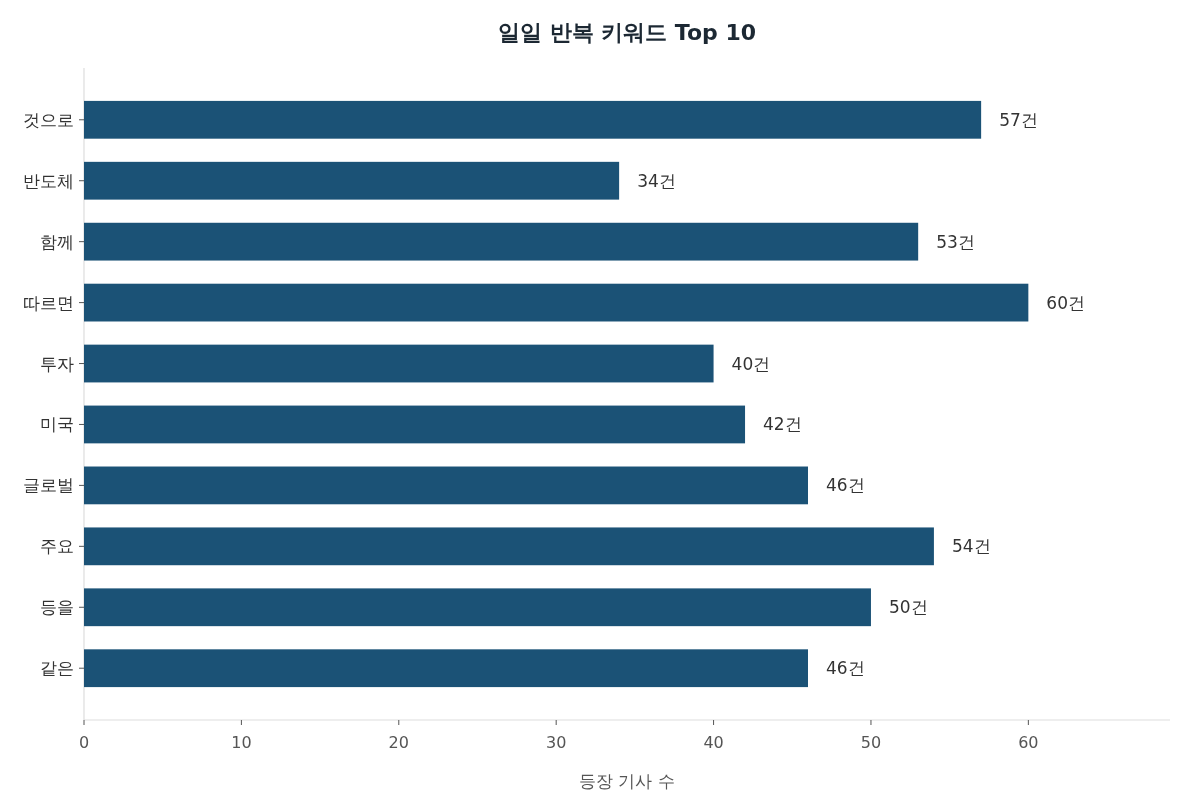 The height and width of the screenshot is (810, 1185). Describe the element at coordinates (656, 180) in the screenshot. I see `data-label: 34건` at that location.